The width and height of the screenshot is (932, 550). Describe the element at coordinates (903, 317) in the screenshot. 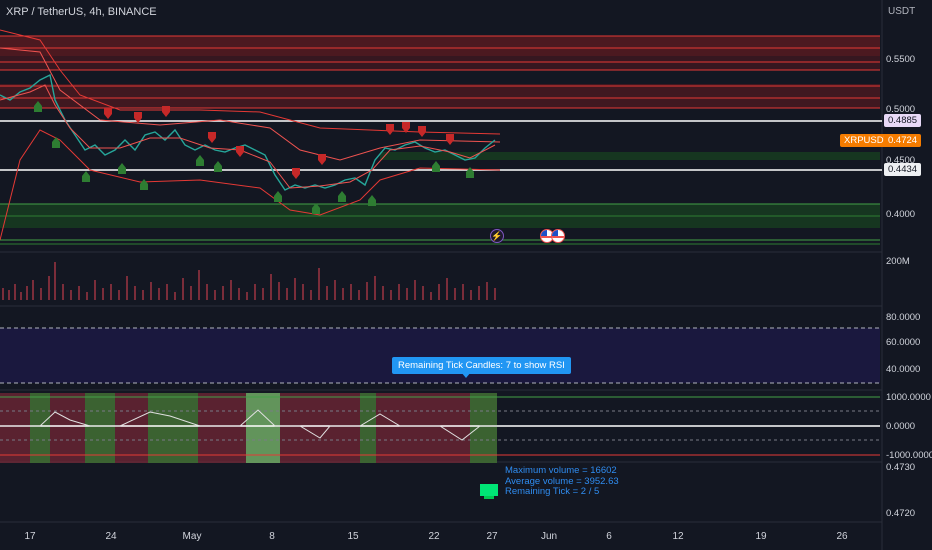

I see `rsi-axis-label: 80.0000` at that location.